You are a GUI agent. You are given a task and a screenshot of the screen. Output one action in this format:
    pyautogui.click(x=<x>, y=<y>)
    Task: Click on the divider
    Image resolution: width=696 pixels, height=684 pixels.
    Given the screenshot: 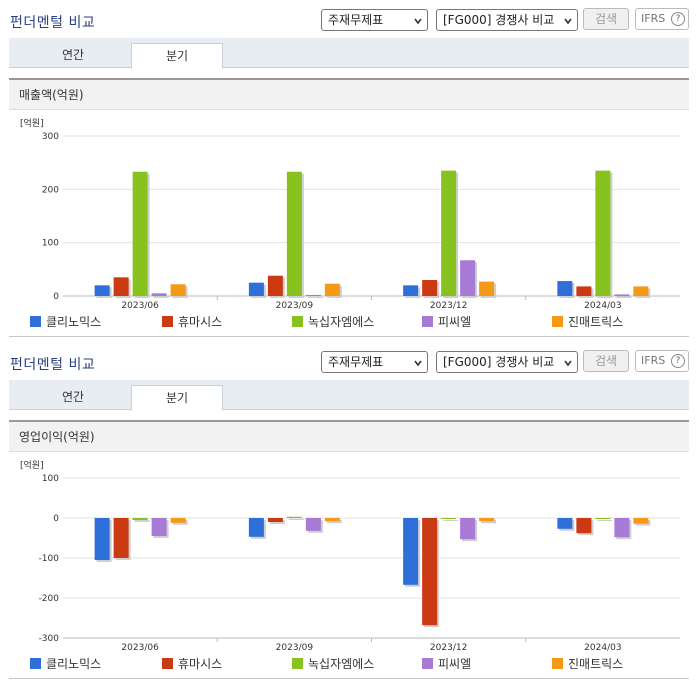 What is the action you would take?
    pyautogui.click(x=349, y=336)
    